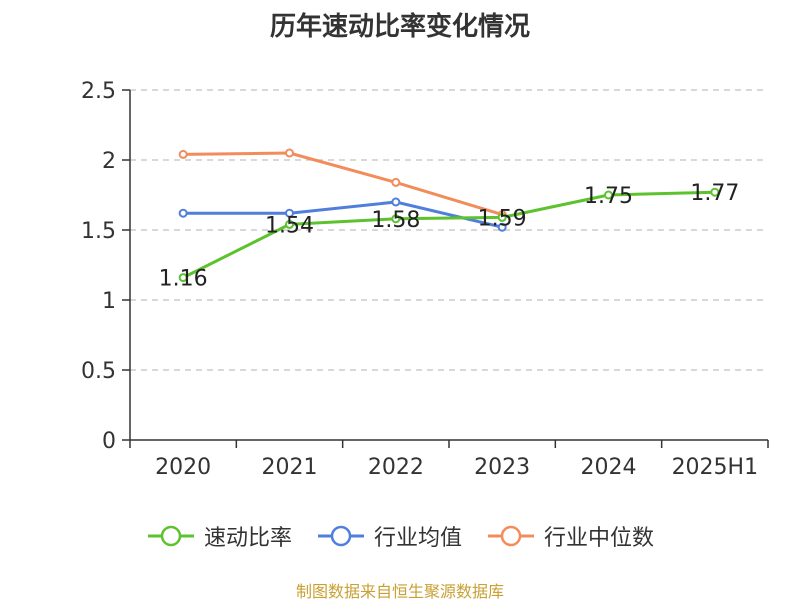 Image resolution: width=800 pixels, height=602 pixels. What do you see at coordinates (247, 538) in the screenshot?
I see `legend-label: 速动比率` at bounding box center [247, 538].